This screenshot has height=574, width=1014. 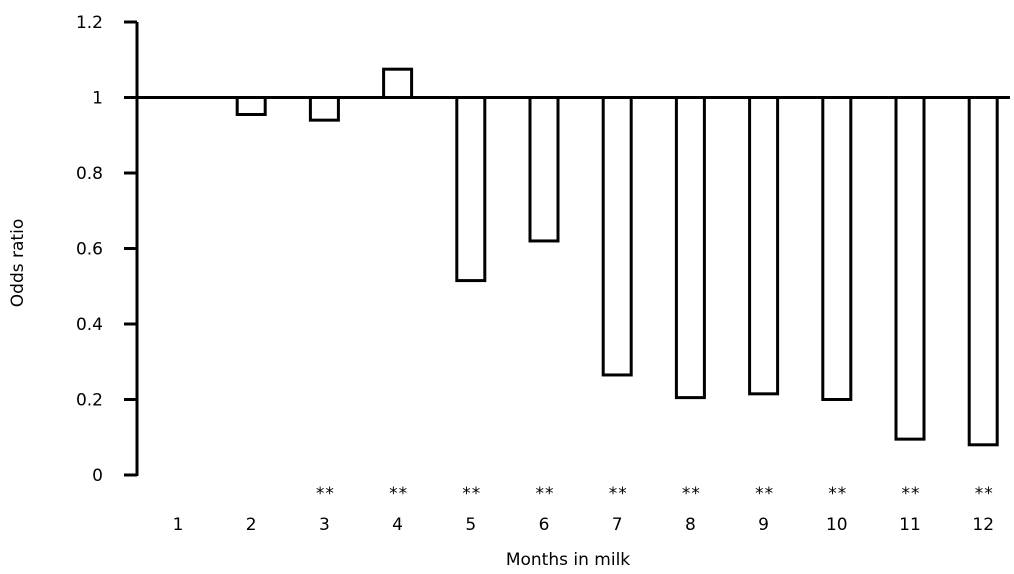 I want to click on x-tick-label: 6, so click(x=544, y=525).